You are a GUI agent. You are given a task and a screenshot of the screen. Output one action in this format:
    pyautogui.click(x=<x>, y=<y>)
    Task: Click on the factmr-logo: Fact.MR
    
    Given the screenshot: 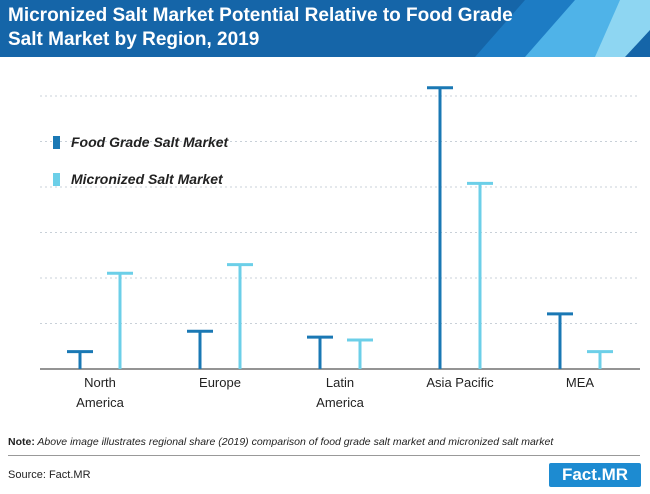 What is the action you would take?
    pyautogui.click(x=595, y=475)
    